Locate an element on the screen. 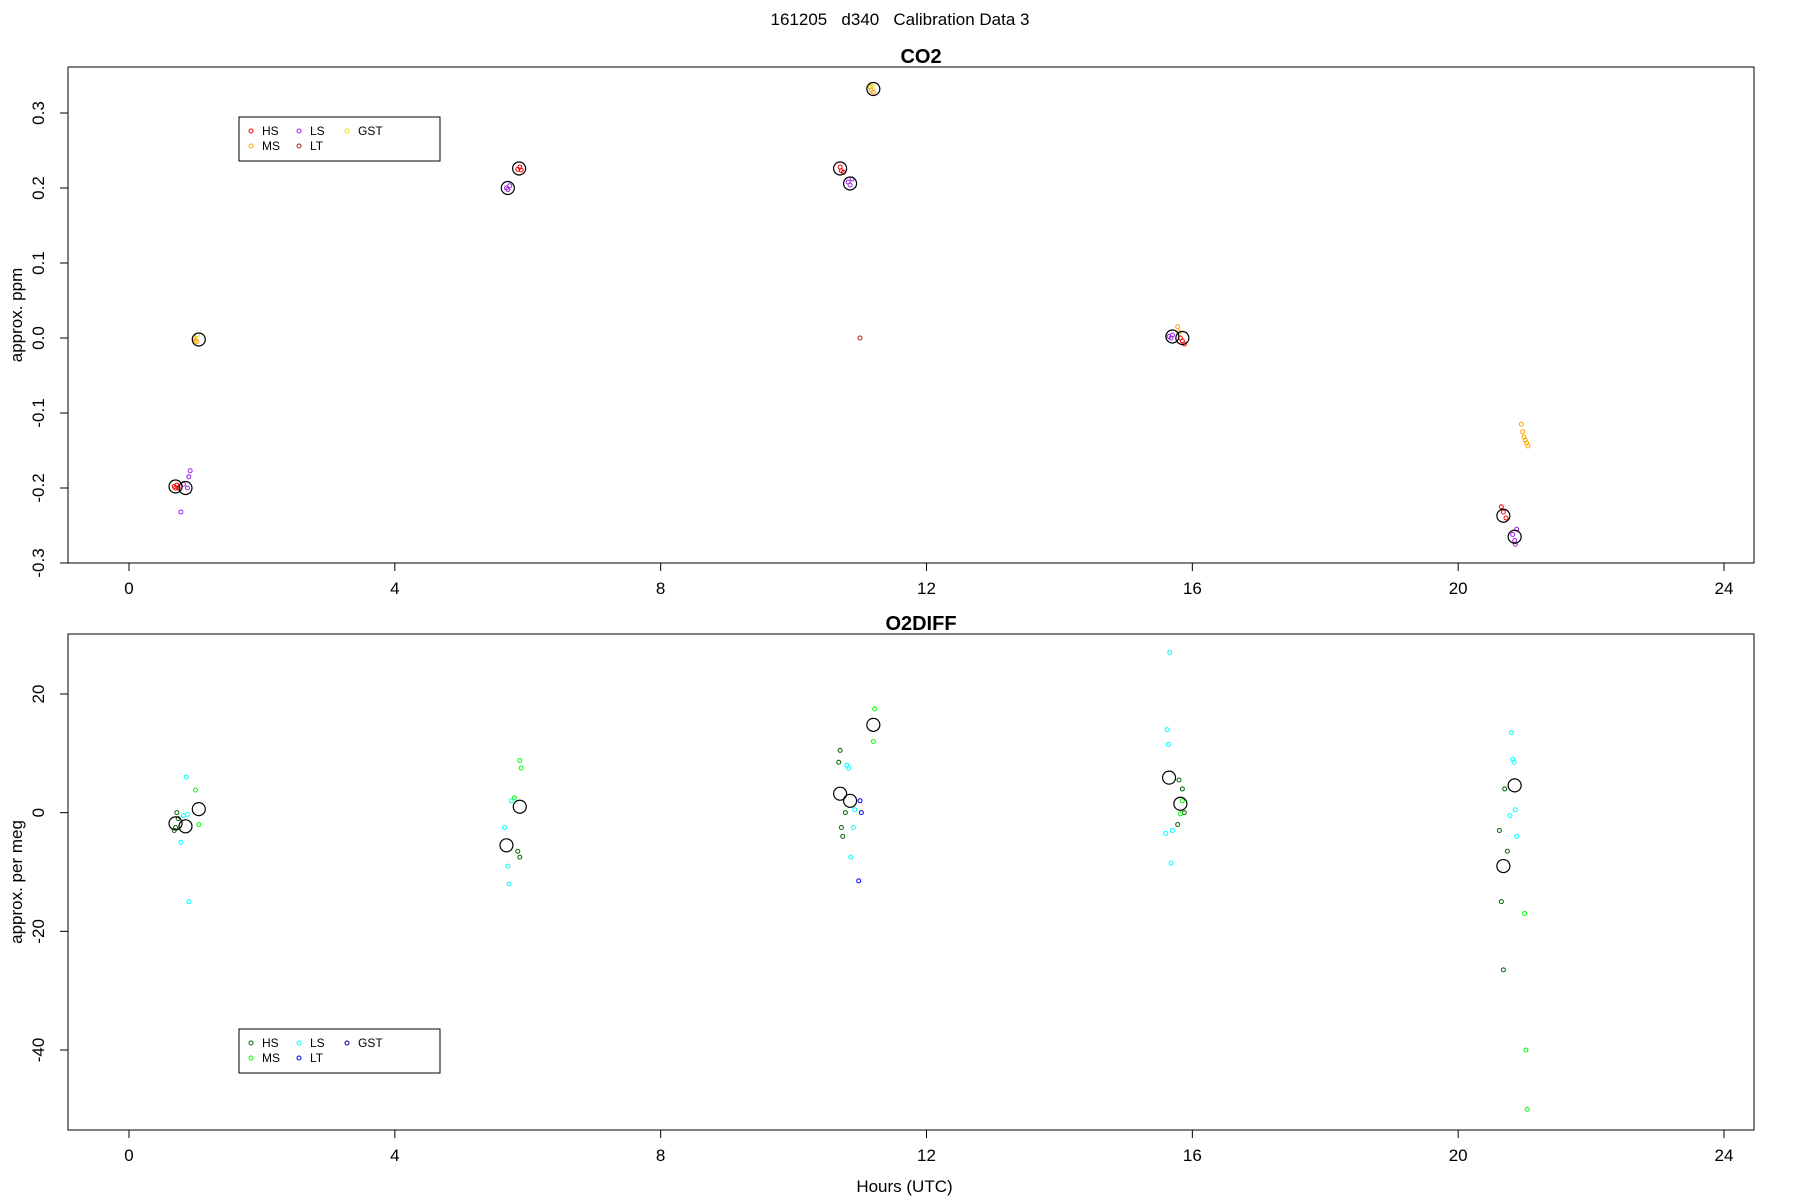 The height and width of the screenshot is (1200, 1800). panel-title: CO2 is located at coordinates (920, 57).